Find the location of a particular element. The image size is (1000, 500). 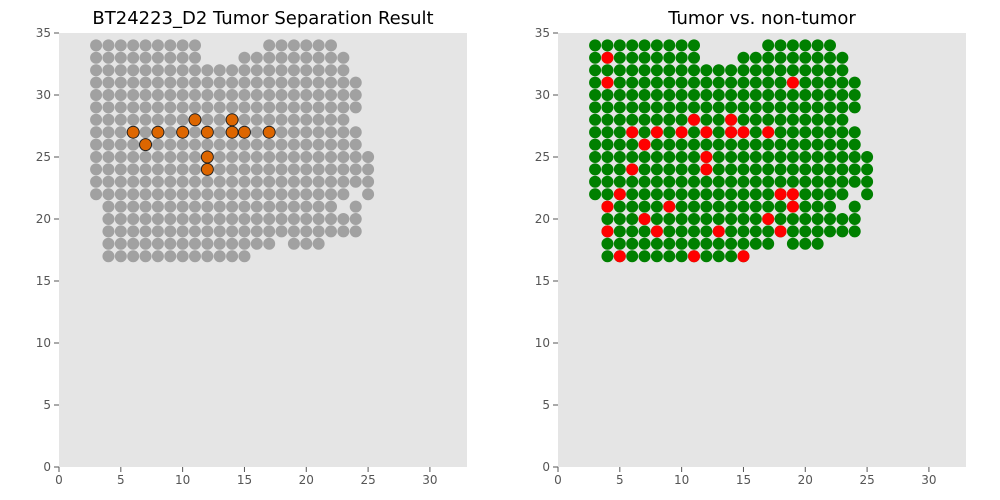

x-tick-label: 0 is located at coordinates (59, 480).